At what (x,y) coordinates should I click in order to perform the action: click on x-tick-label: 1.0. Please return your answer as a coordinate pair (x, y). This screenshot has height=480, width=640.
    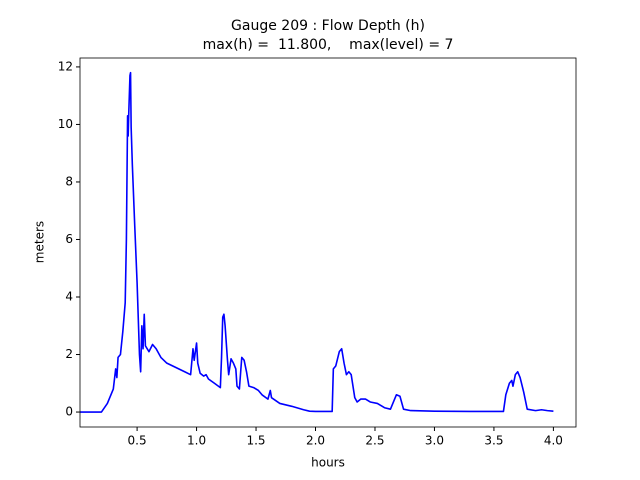
    Looking at the image, I should click on (196, 441).